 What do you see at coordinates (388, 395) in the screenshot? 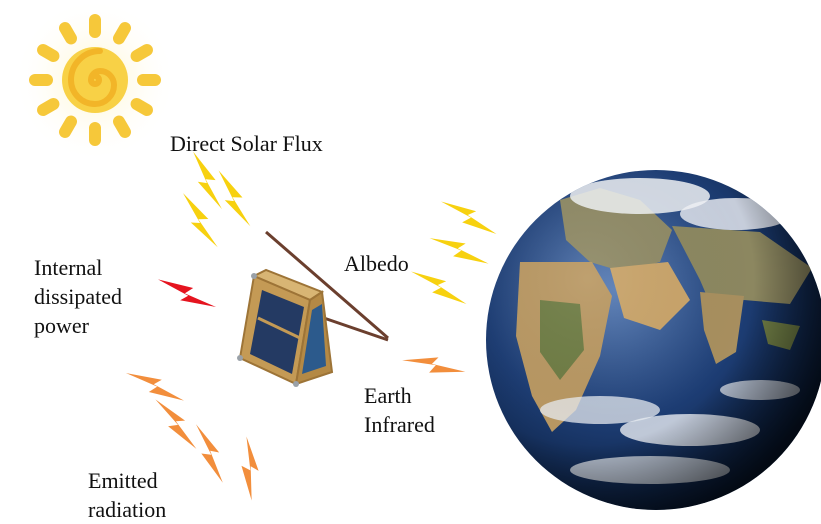
I see `earth-infrared-line-1: Earth` at bounding box center [388, 395].